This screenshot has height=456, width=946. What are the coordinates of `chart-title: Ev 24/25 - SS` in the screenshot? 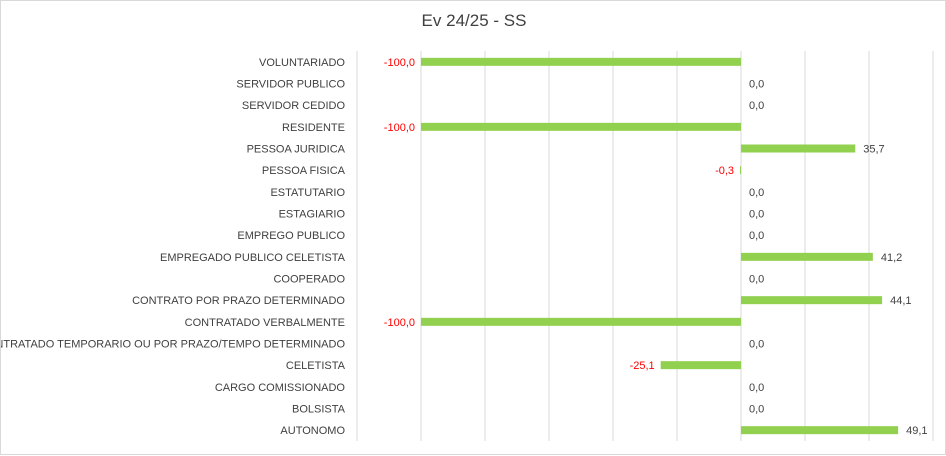 It's located at (474, 20).